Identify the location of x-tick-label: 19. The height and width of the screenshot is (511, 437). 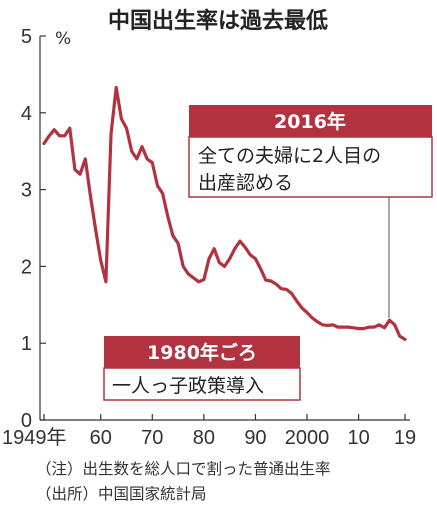
(405, 438).